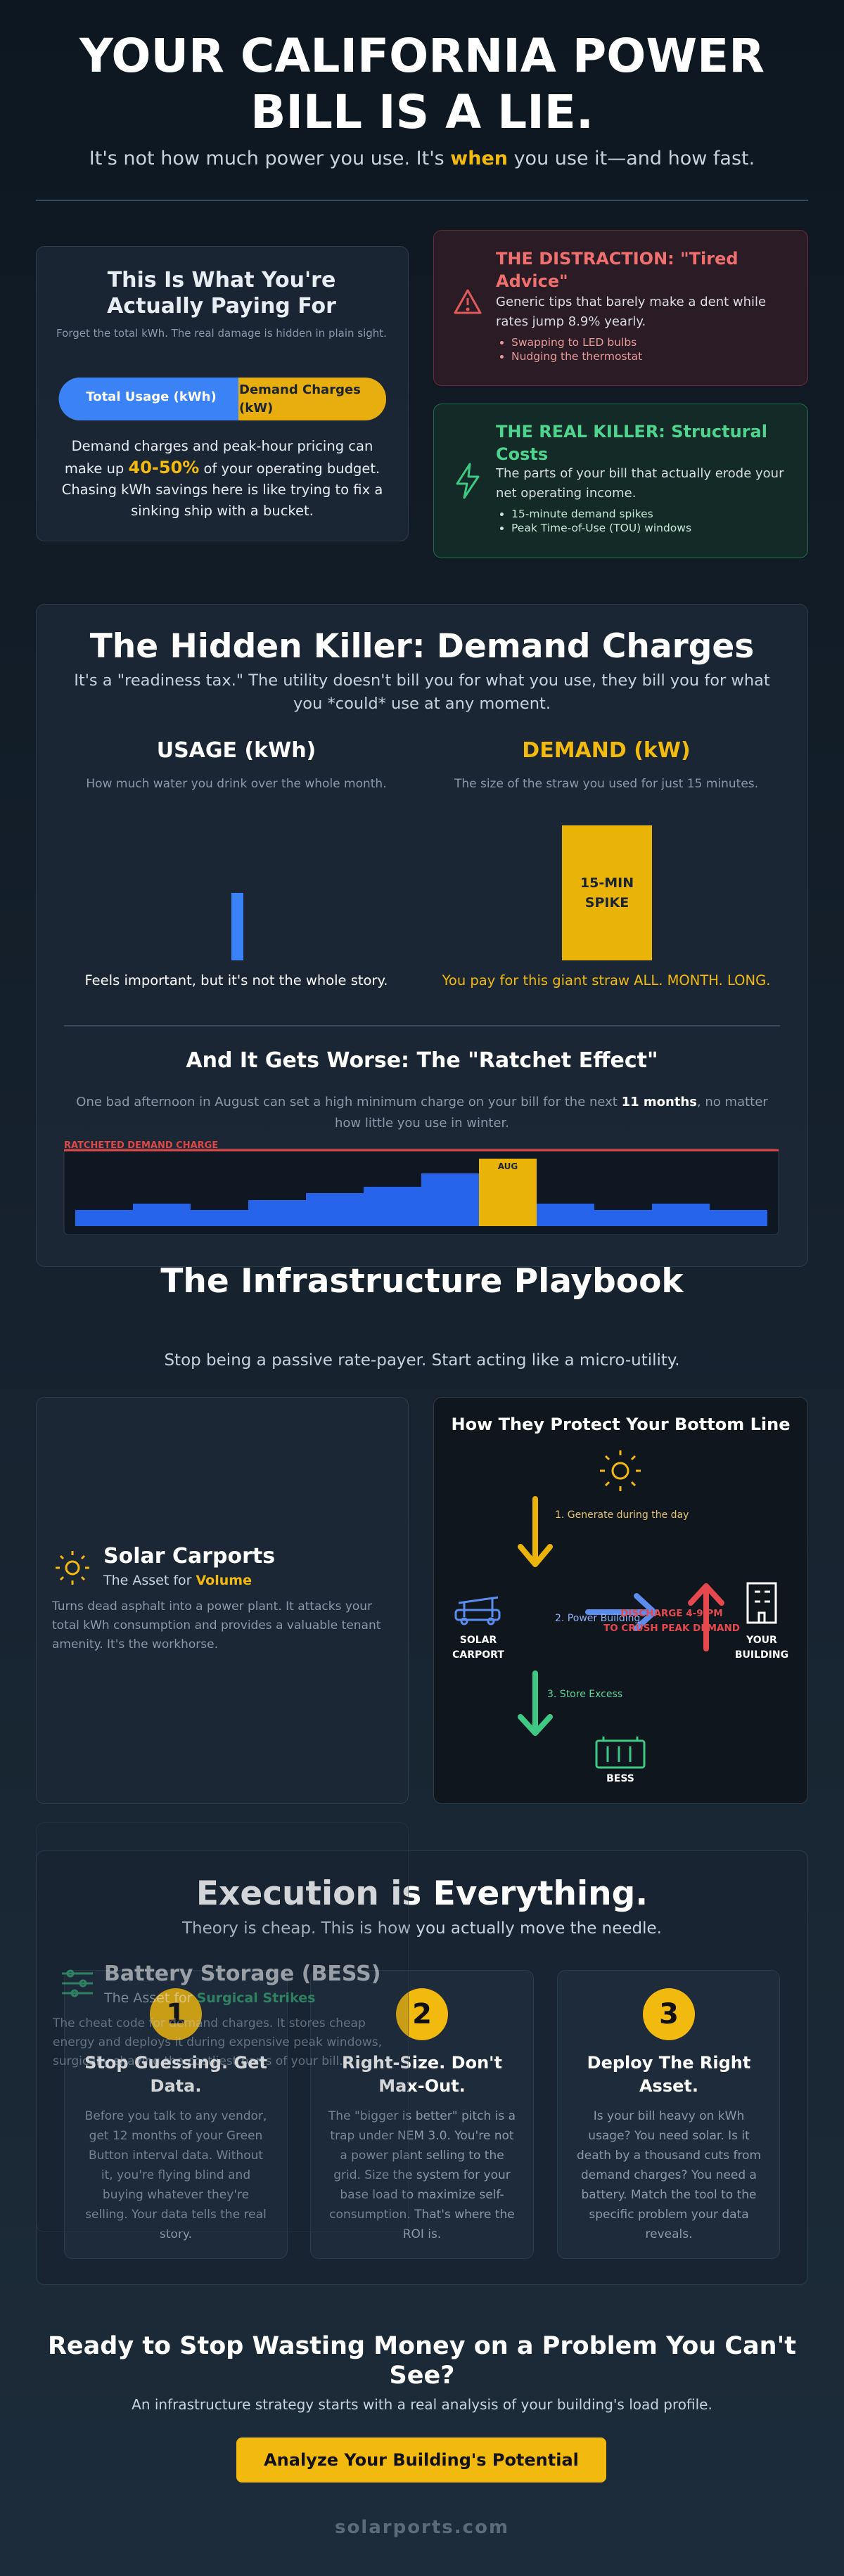 This screenshot has width=844, height=2576. What do you see at coordinates (535, 1531) in the screenshot?
I see `arrow-generate` at bounding box center [535, 1531].